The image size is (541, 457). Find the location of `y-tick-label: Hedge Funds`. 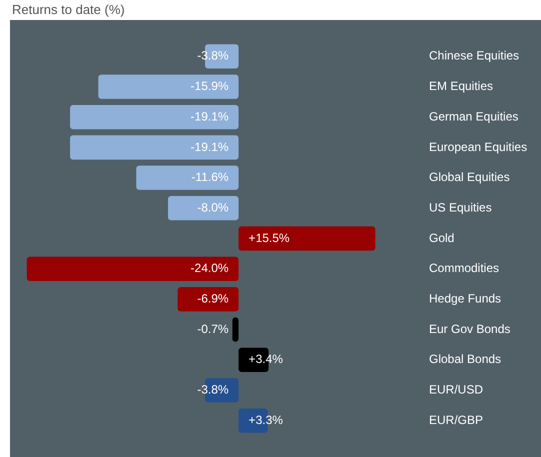

y-tick-label: Hedge Funds is located at coordinates (465, 299).